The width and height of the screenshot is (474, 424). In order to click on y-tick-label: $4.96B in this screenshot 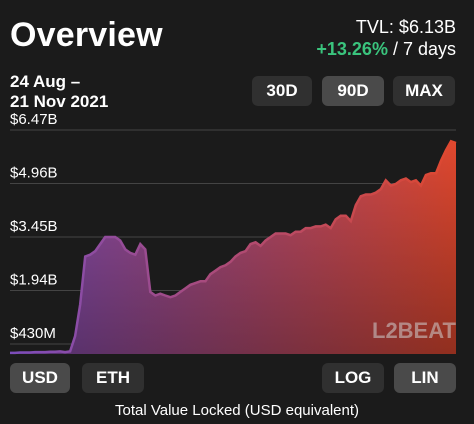, I will do `click(34, 173)`.